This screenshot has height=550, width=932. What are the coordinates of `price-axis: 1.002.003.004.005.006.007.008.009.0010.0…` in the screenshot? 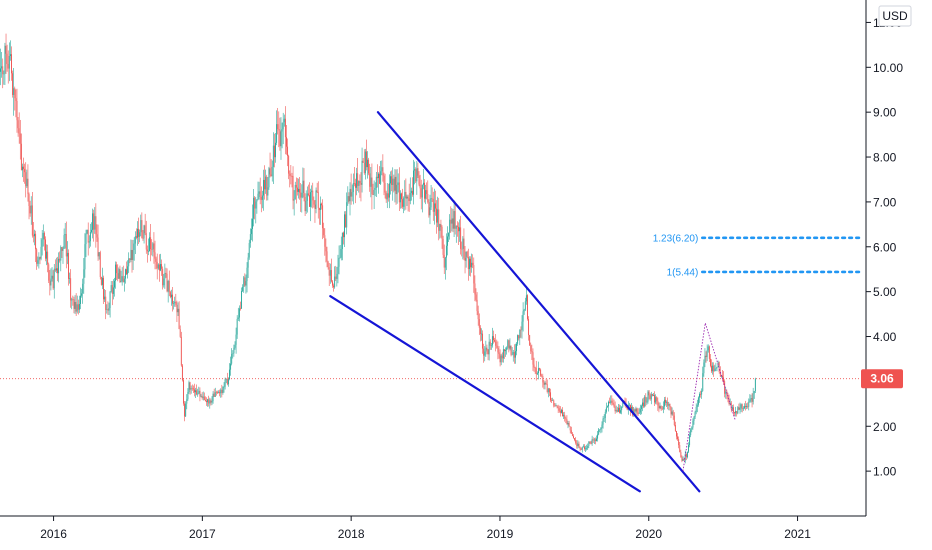 It's located at (884, 247).